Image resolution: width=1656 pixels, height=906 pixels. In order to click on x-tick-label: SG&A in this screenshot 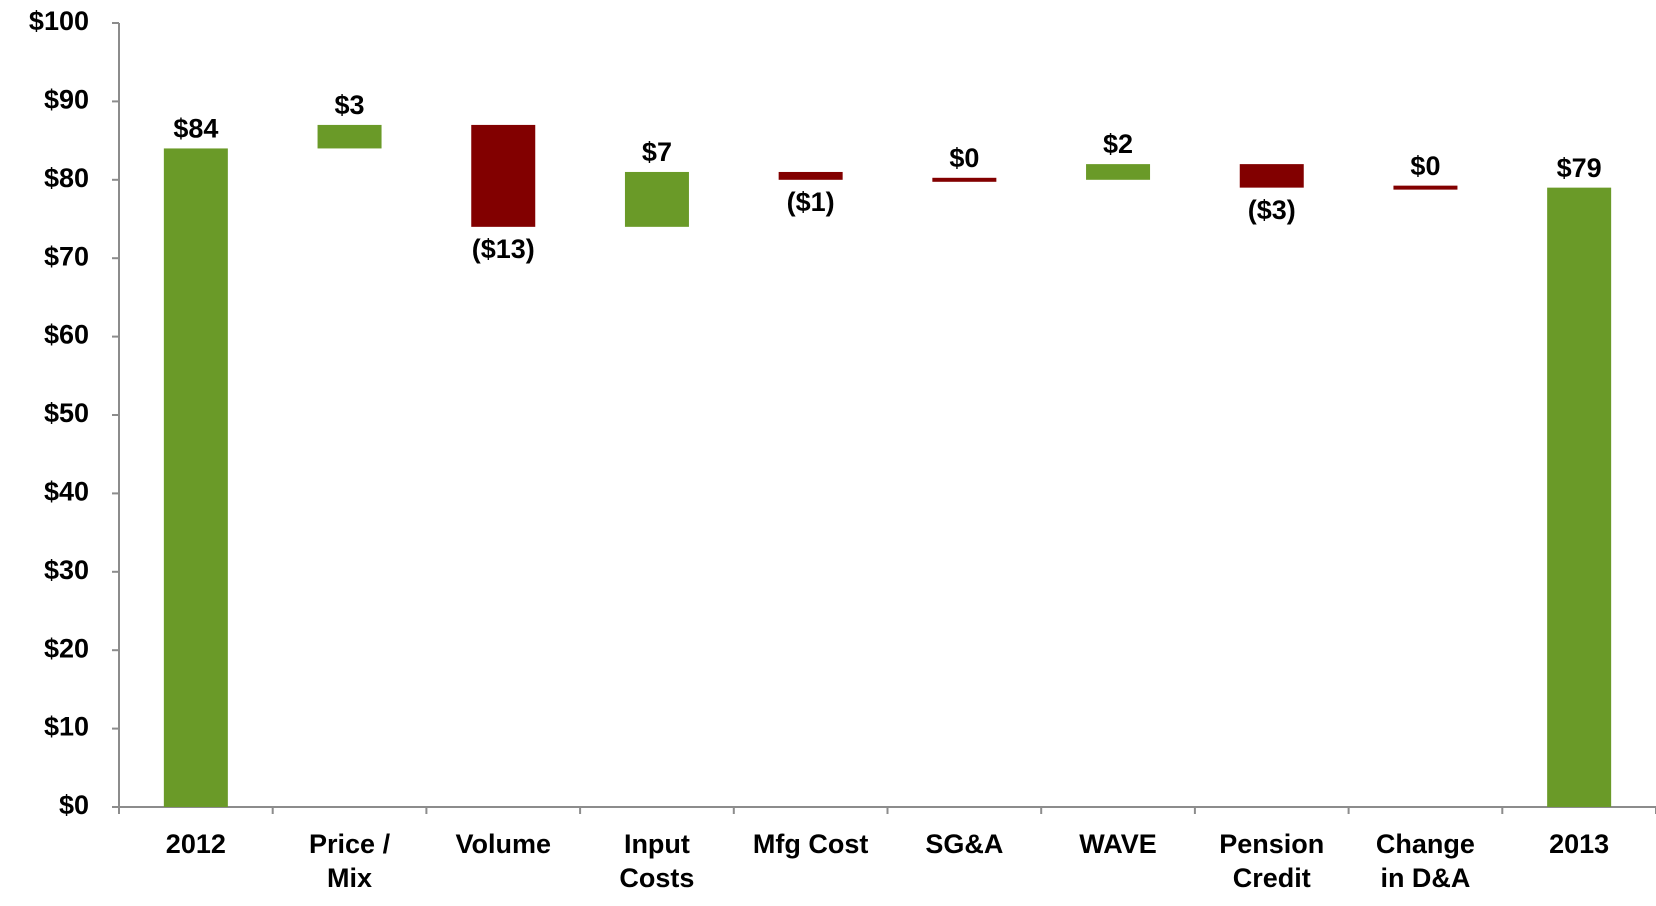, I will do `click(964, 844)`.